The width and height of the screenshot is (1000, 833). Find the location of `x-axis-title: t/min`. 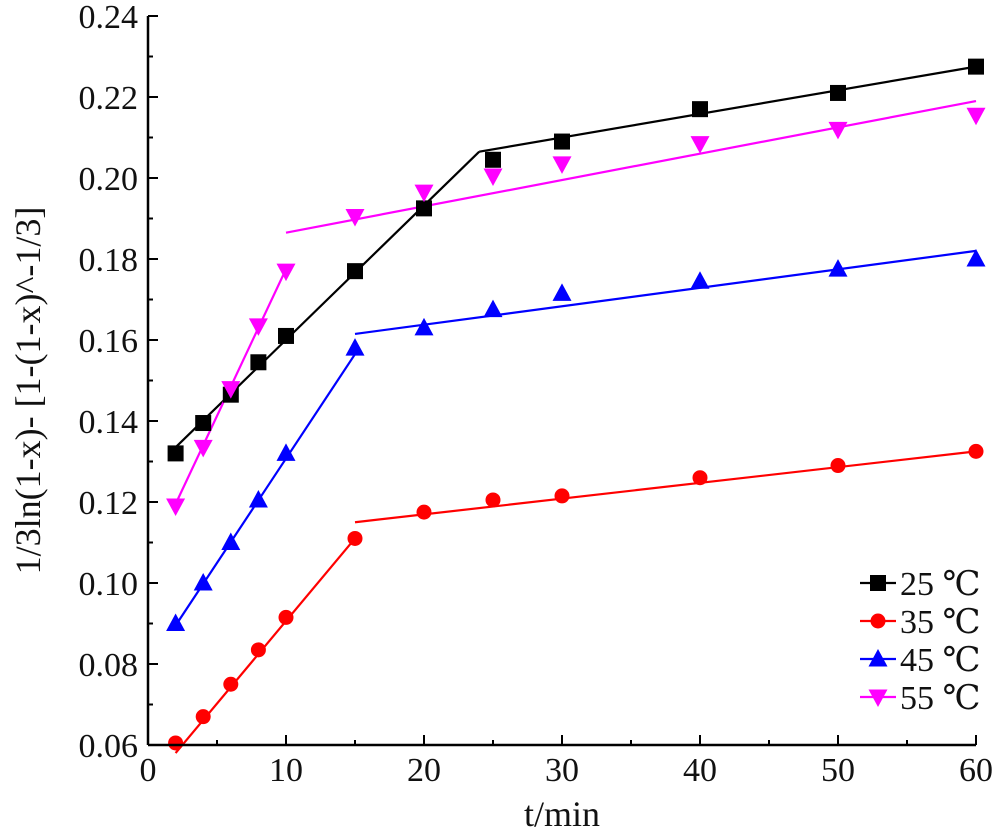

x-axis-title: t/min is located at coordinates (562, 813).